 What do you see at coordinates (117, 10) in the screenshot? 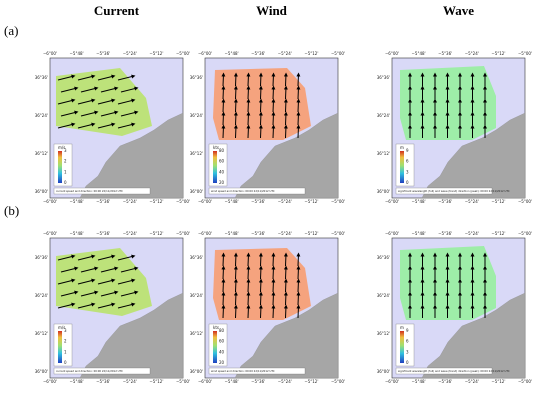
I see `column-title: Current` at bounding box center [117, 10].